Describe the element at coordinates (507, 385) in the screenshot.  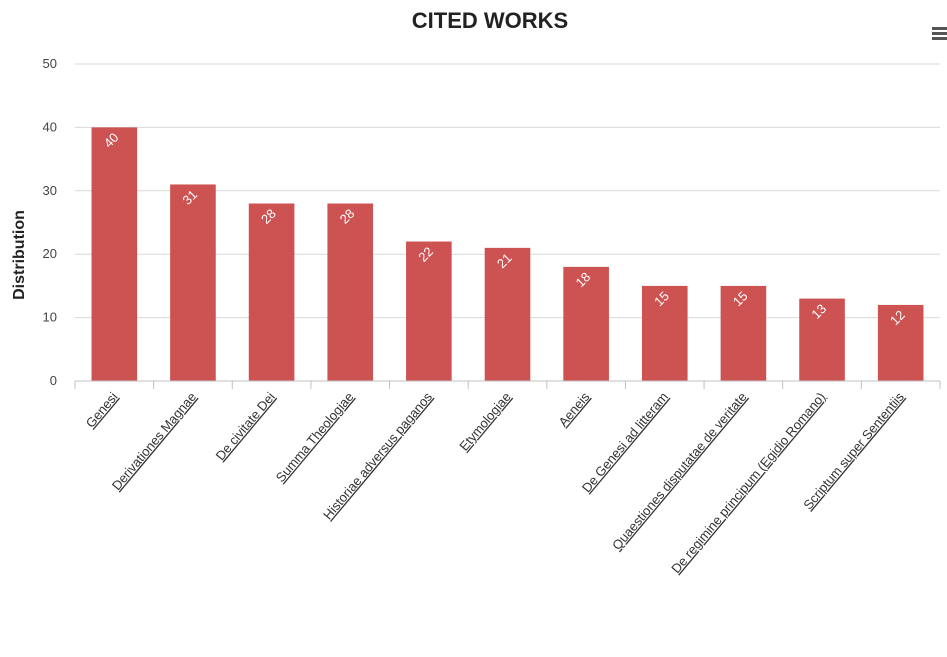
I see `x-axis-tick-marks` at that location.